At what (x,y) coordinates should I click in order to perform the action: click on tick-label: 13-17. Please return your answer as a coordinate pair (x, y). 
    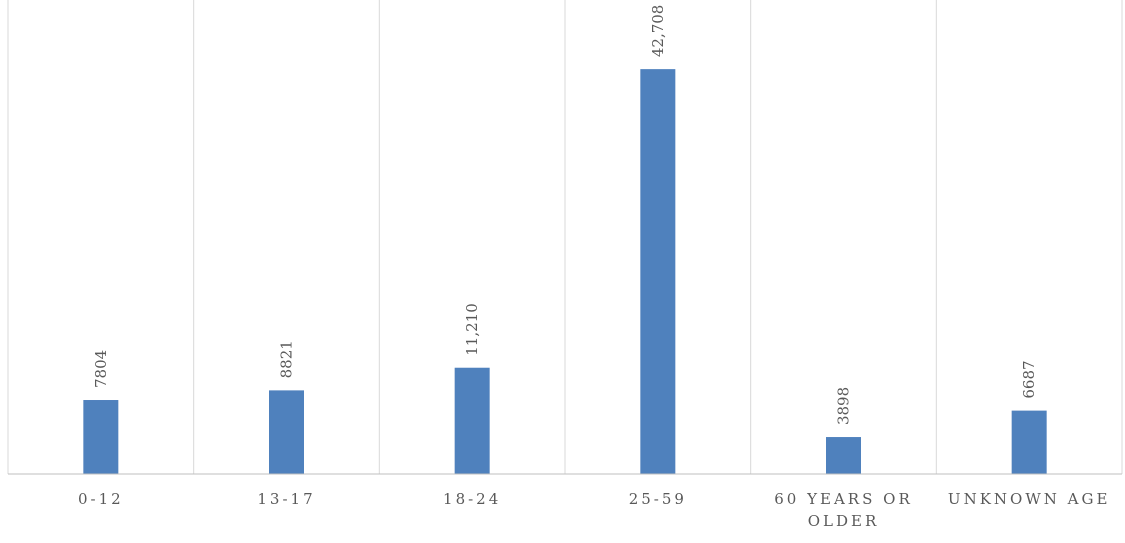
    Looking at the image, I should click on (286, 499).